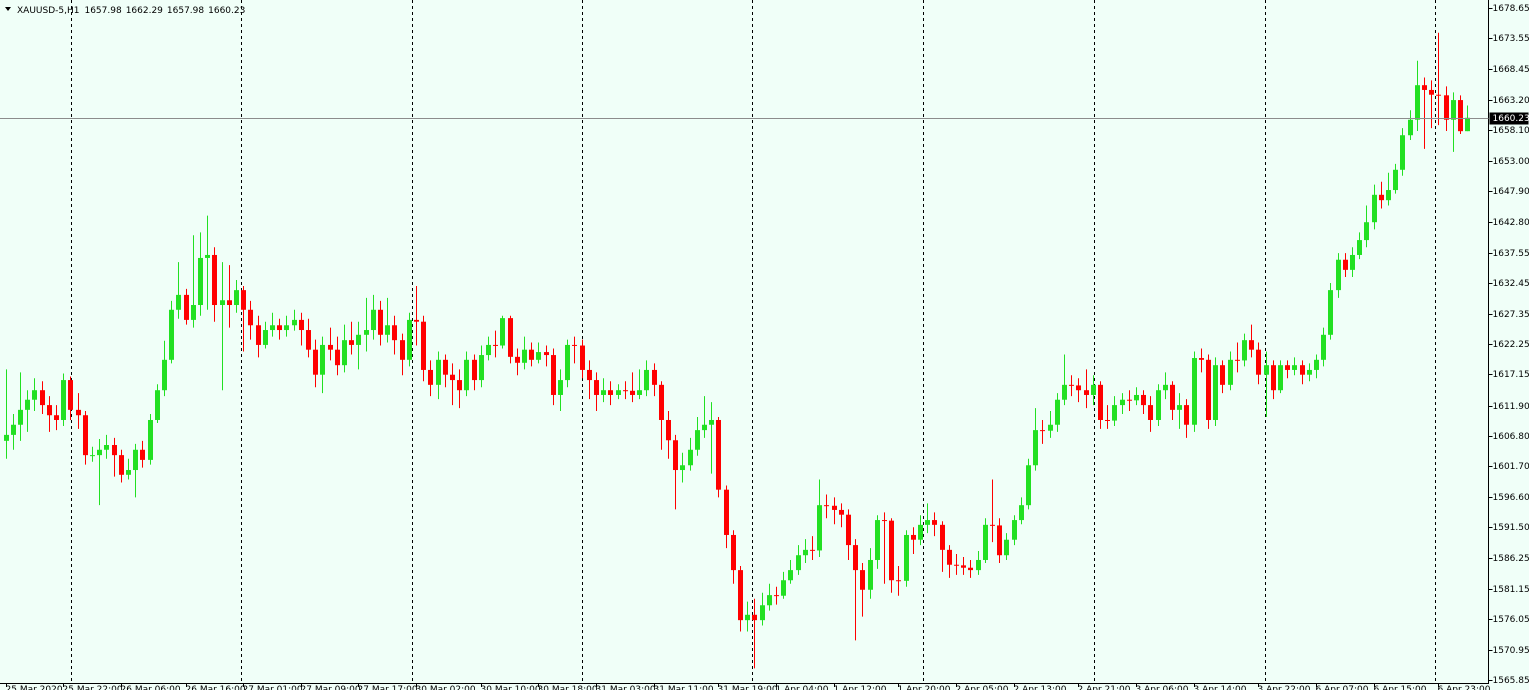 This screenshot has height=690, width=1529. I want to click on y-tick-label: 1565.85, so click(1511, 681).